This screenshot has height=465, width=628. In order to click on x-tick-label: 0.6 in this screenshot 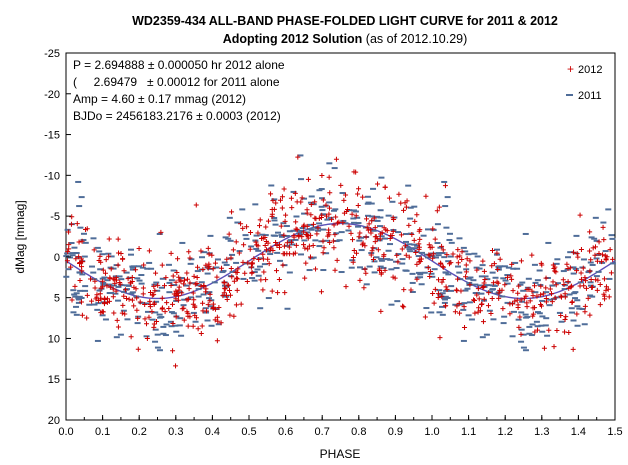, I will do `click(285, 432)`.